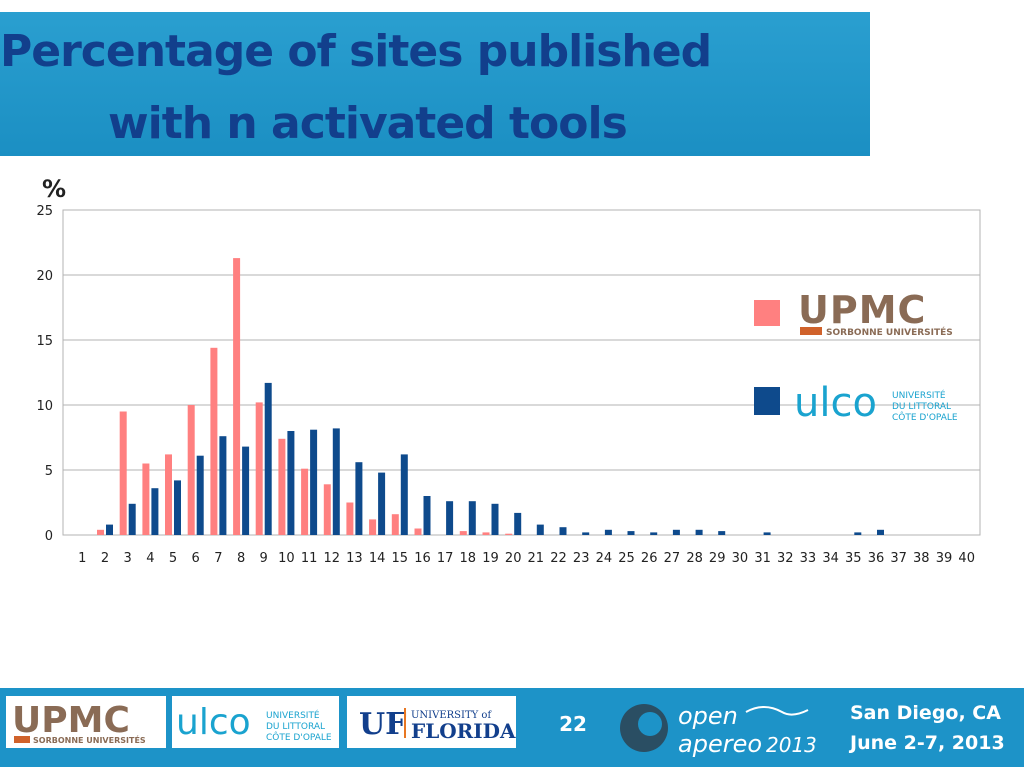 Image resolution: width=1024 pixels, height=767 pixels. Describe the element at coordinates (213, 722) in the screenshot. I see `footer-ulco-name: ulco` at that location.